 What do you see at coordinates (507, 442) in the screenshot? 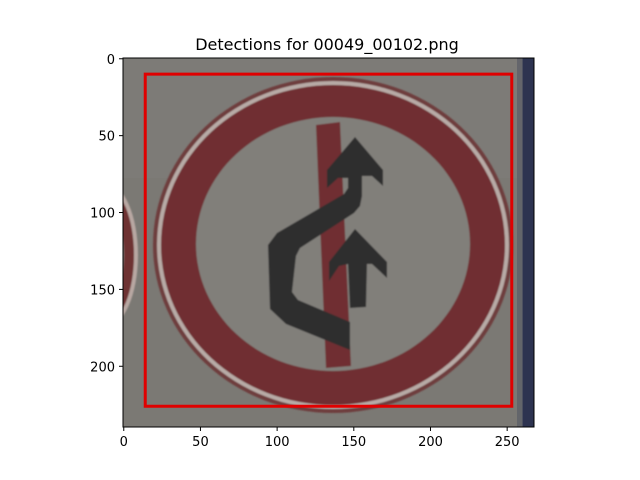
I see `x-tick-label: 250` at bounding box center [507, 442].